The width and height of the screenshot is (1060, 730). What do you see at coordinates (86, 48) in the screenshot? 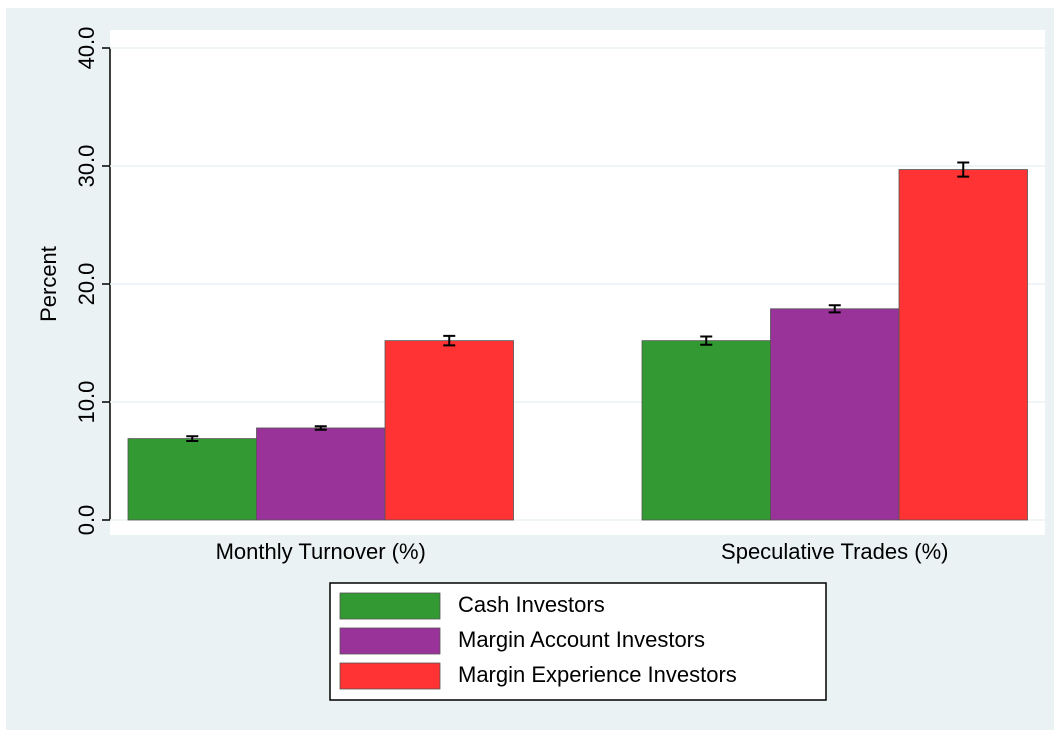
I see `y-tick-label: 40.0` at bounding box center [86, 48].